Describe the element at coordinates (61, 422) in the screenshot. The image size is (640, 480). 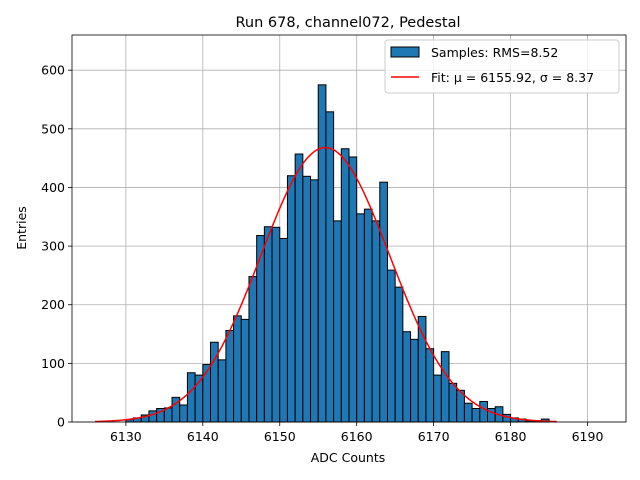
I see `y-tick-label: 0` at that location.